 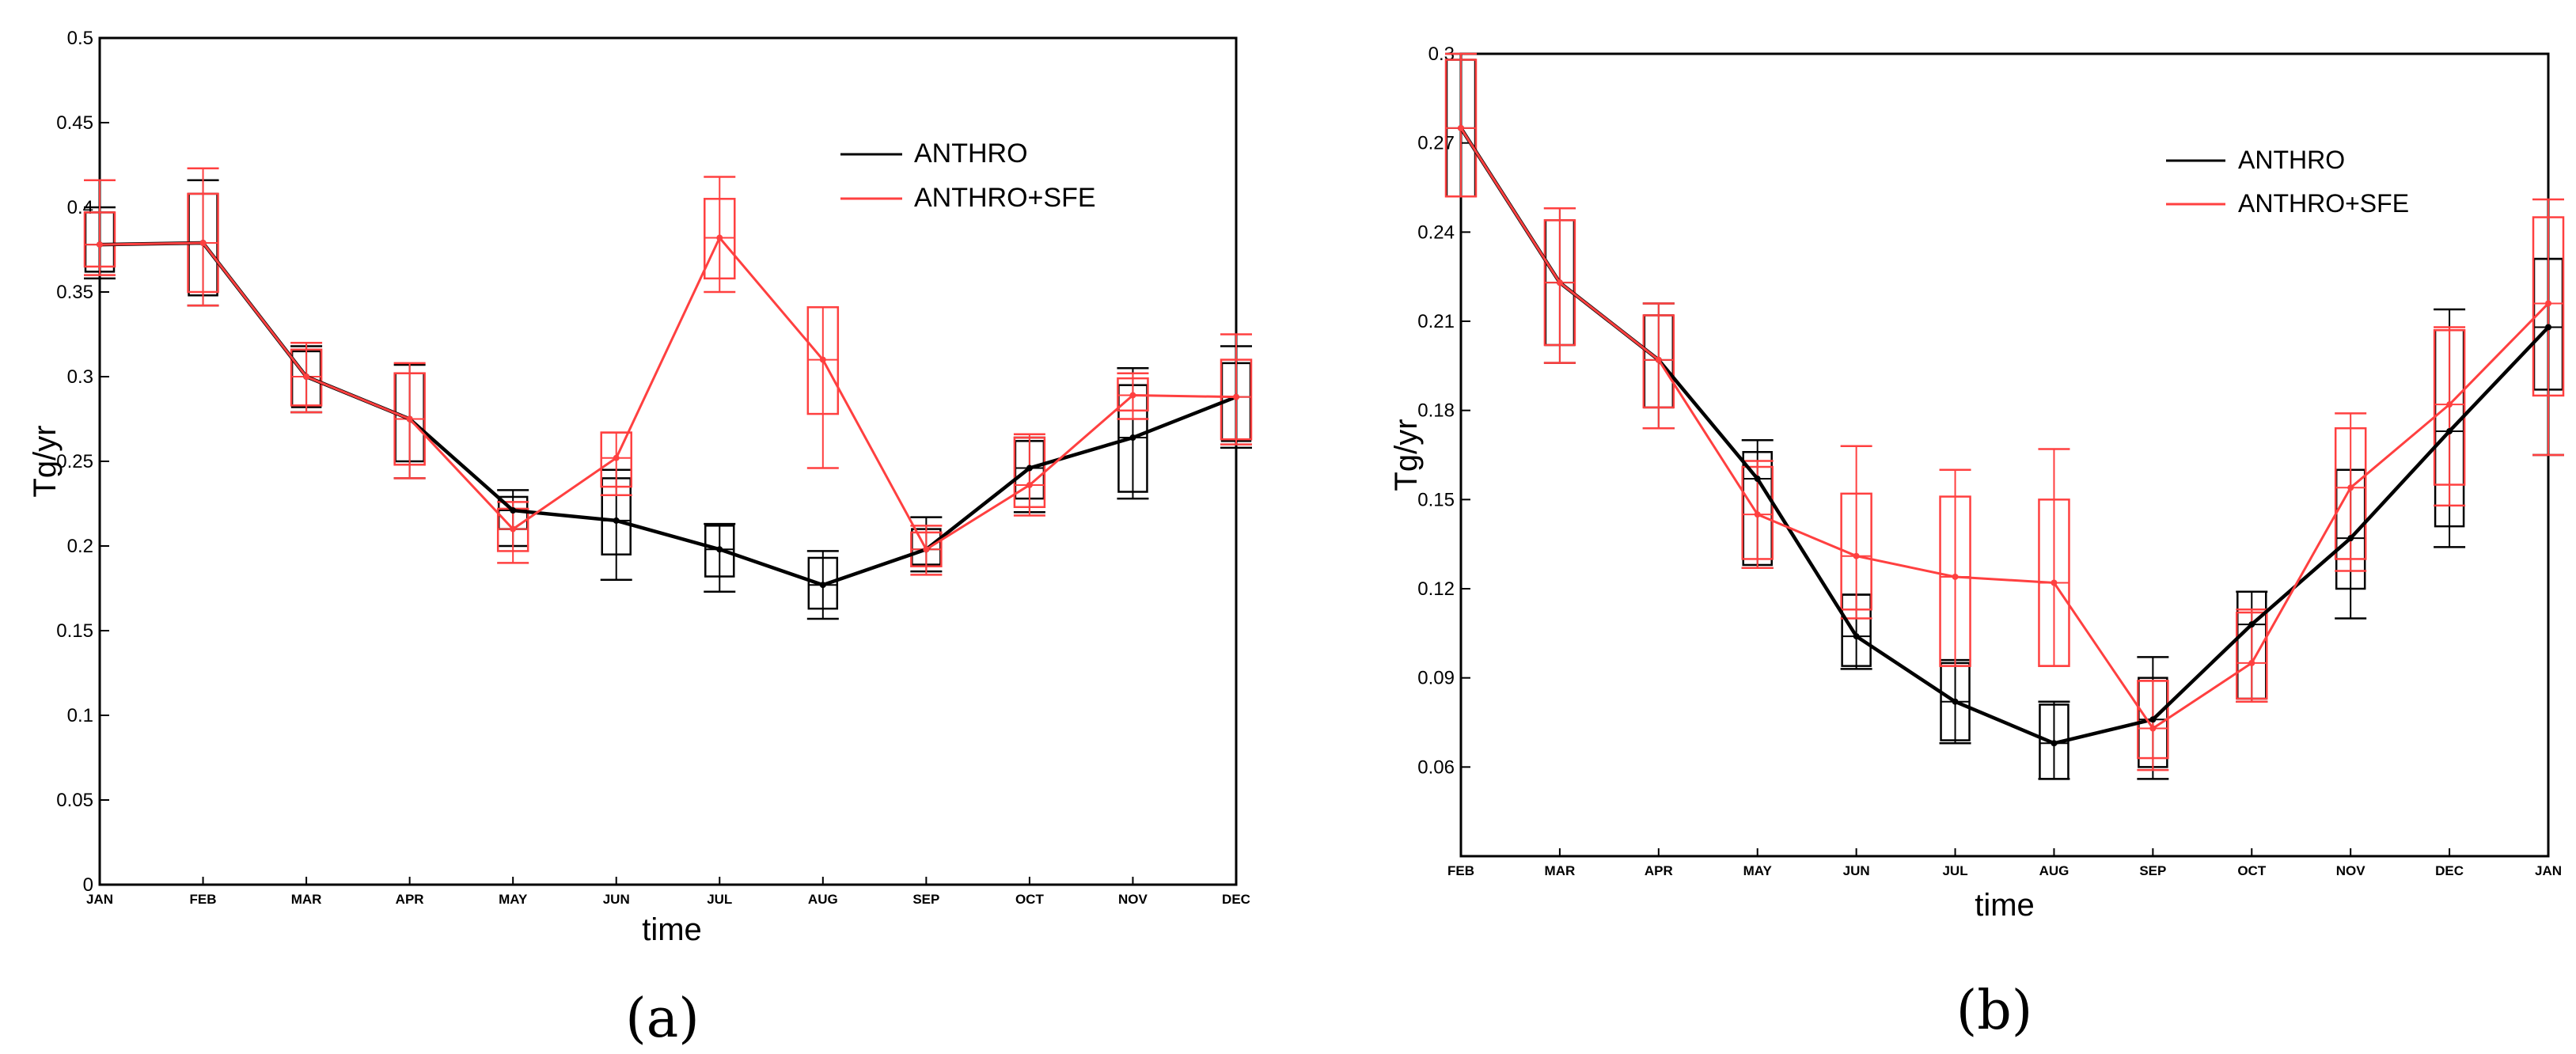 I want to click on x-tick-label-a: OCT, so click(x=1030, y=899).